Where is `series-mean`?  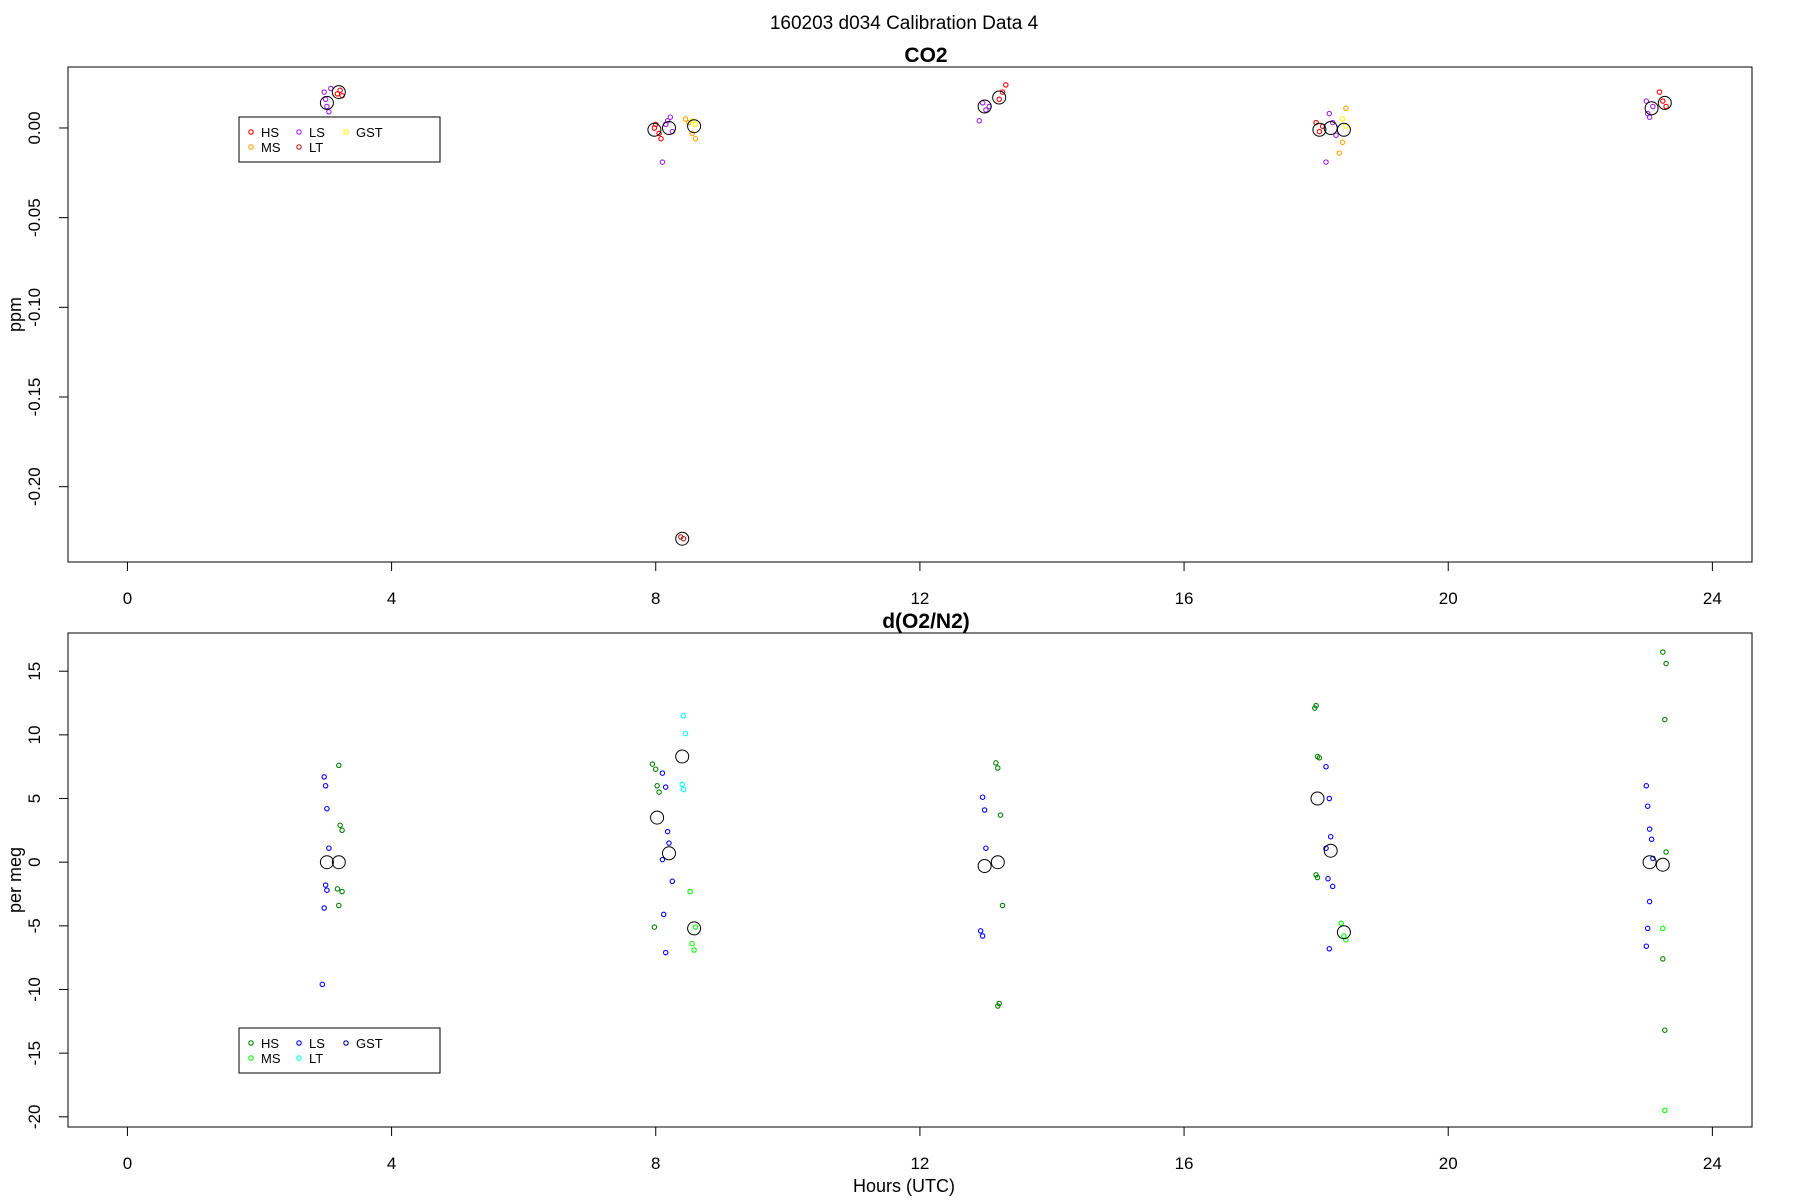
series-mean is located at coordinates (994, 844).